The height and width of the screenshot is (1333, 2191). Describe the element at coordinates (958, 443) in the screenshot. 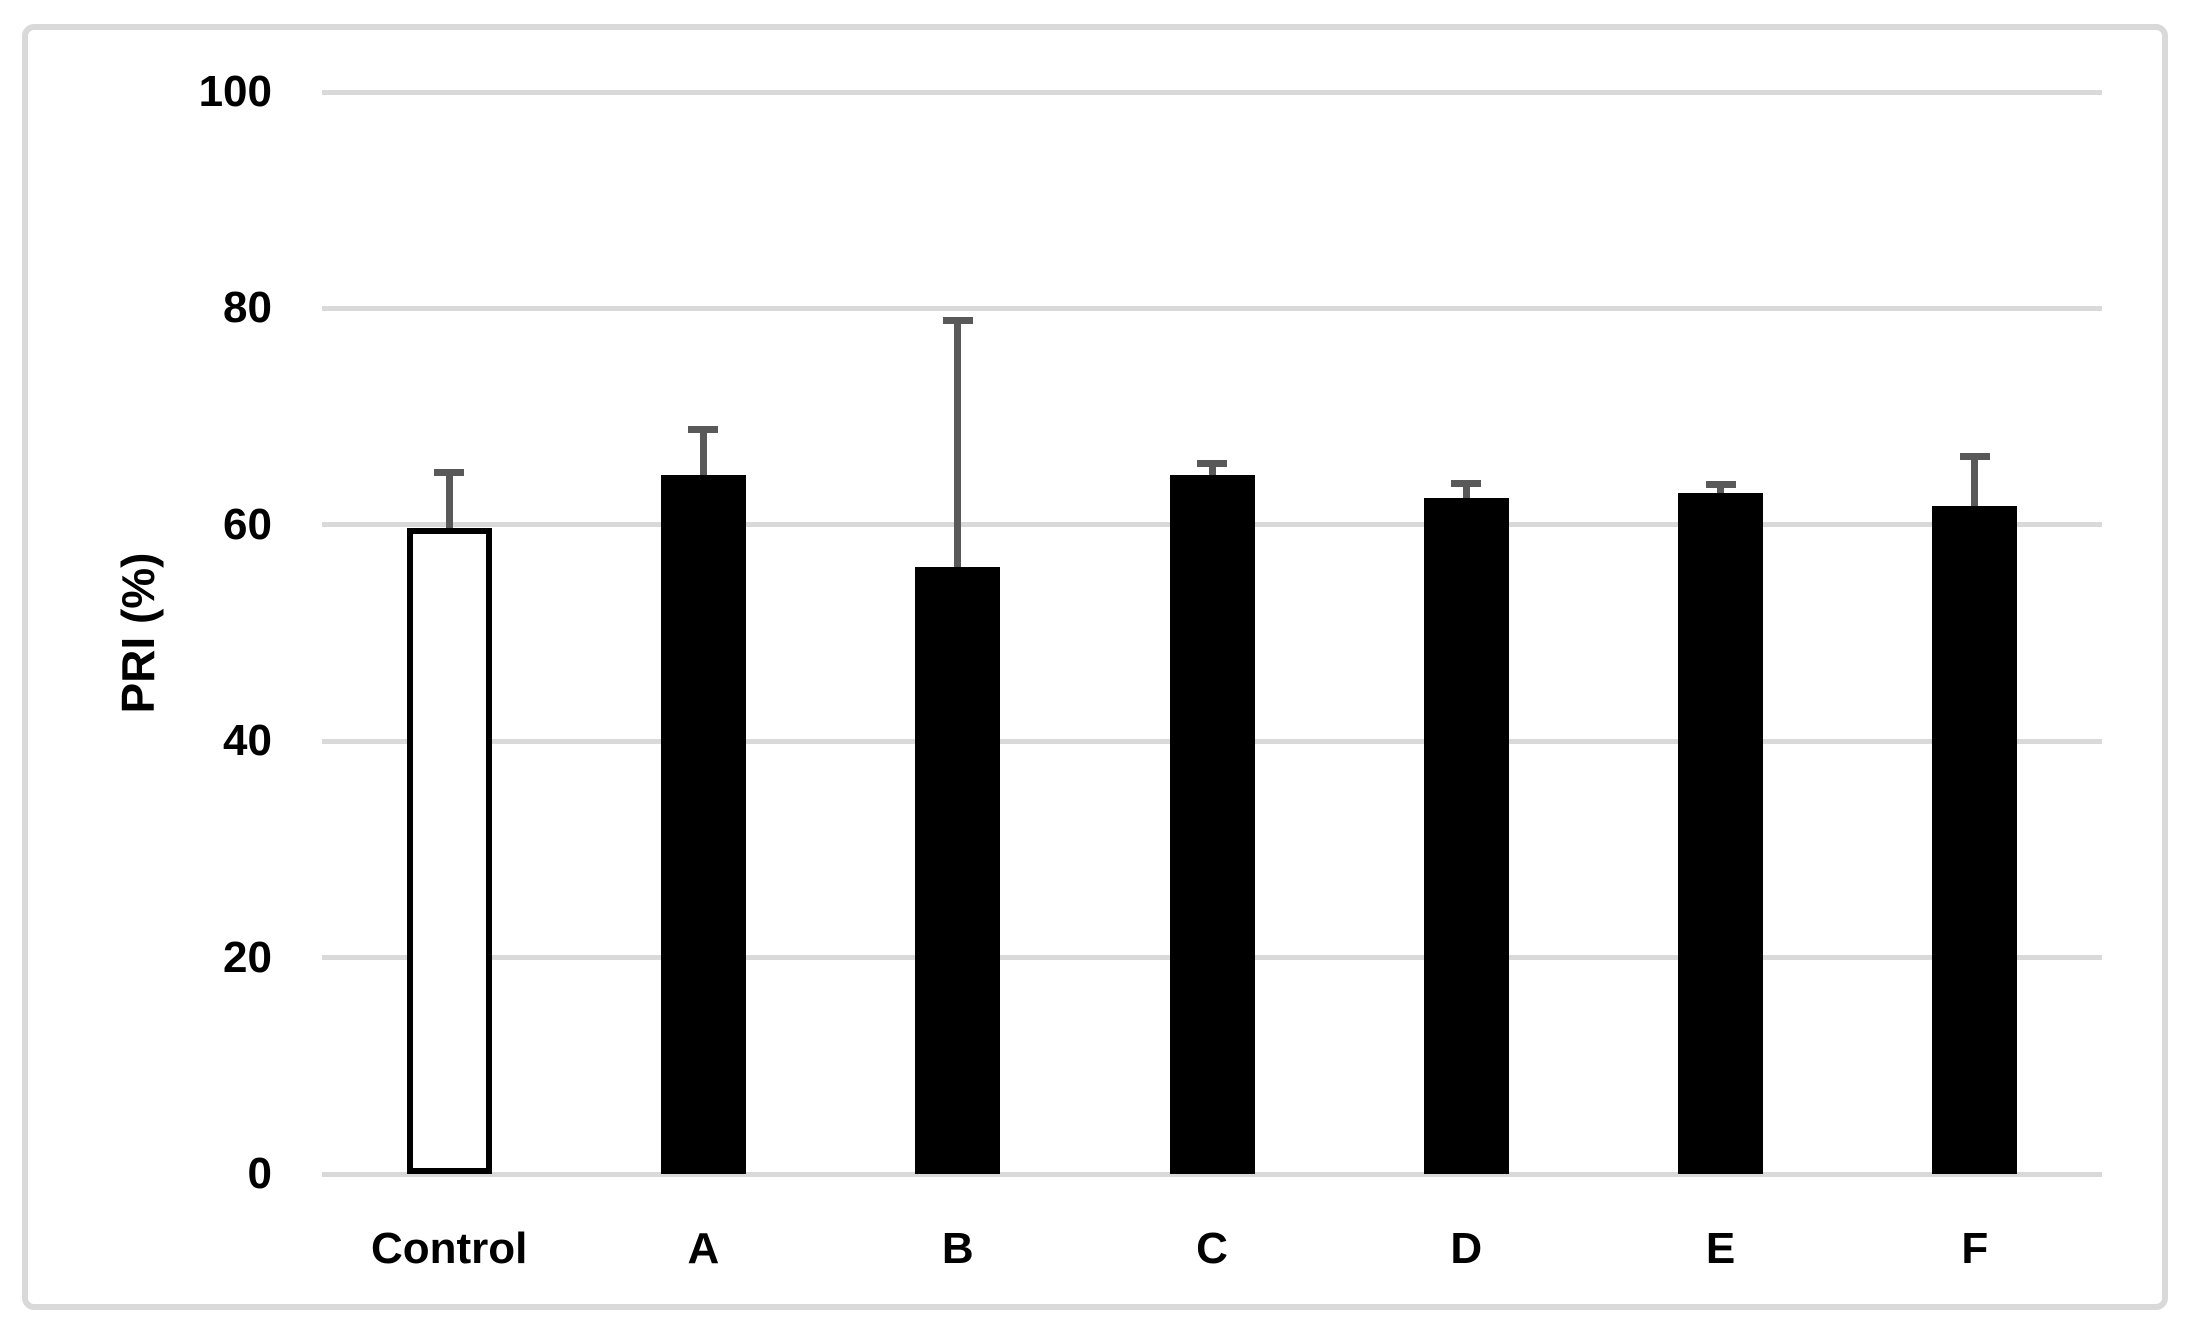

I see `error-bar-line-b` at that location.